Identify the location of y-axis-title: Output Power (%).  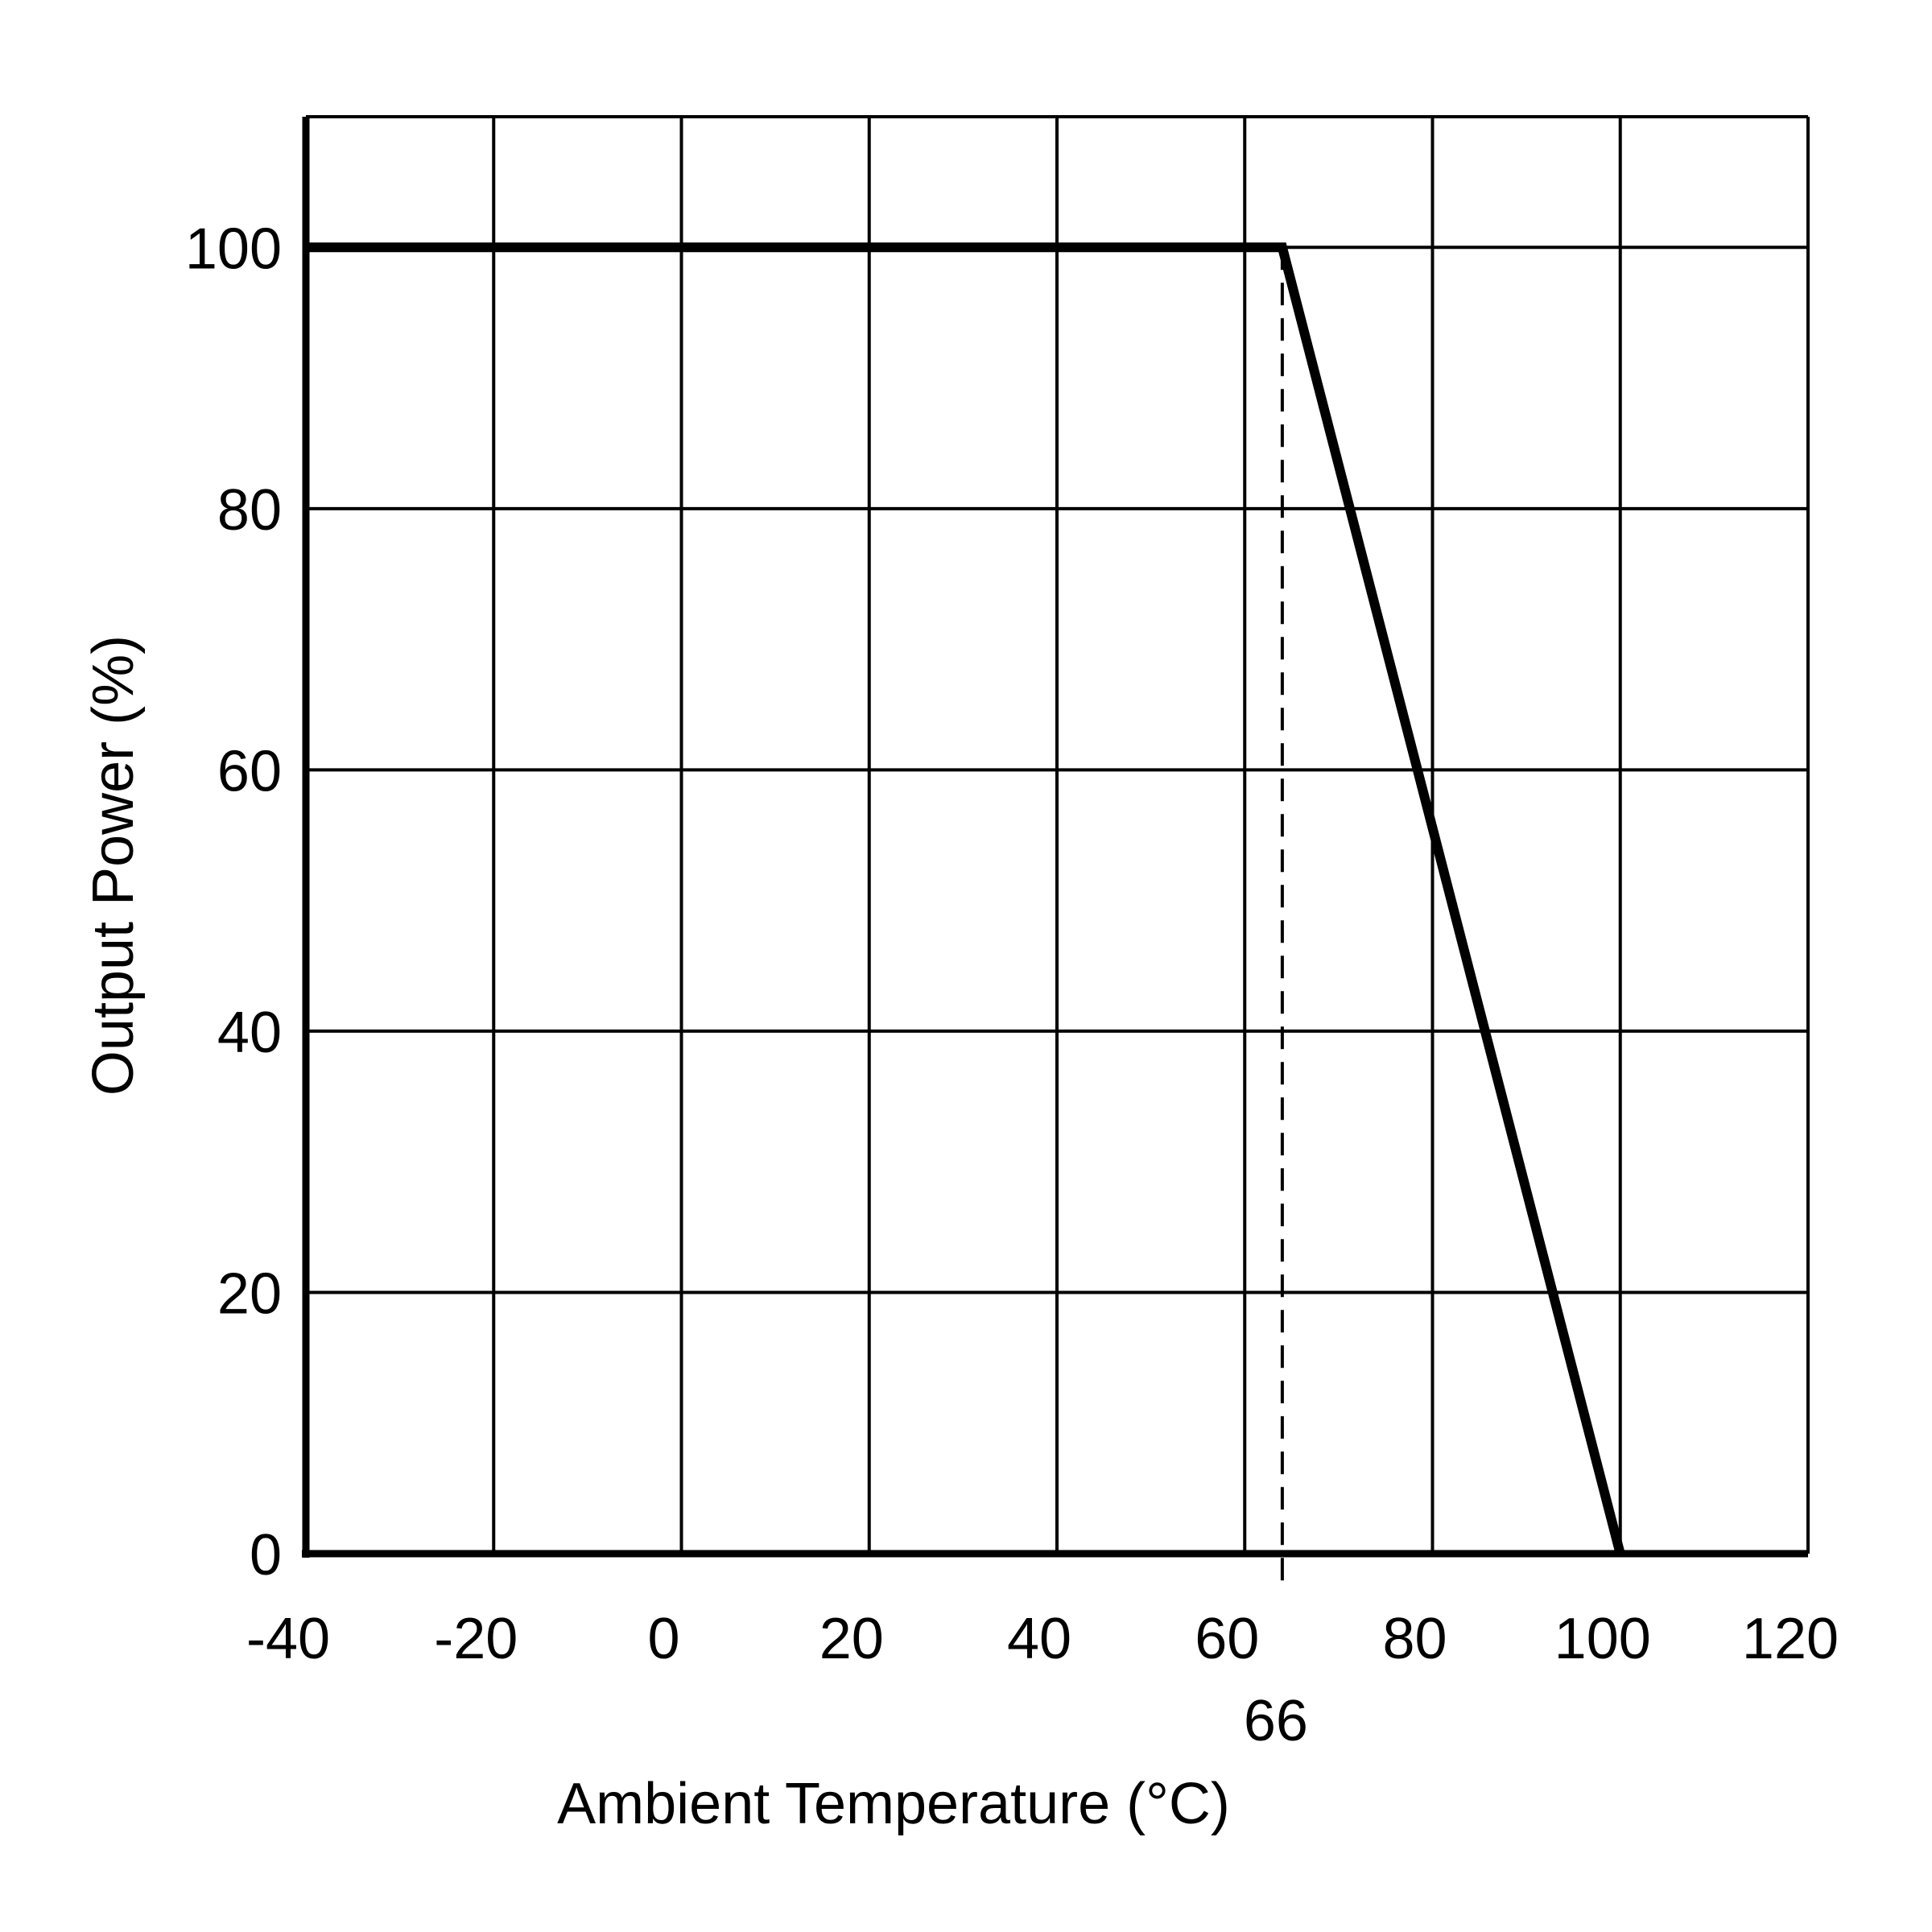
(113, 865).